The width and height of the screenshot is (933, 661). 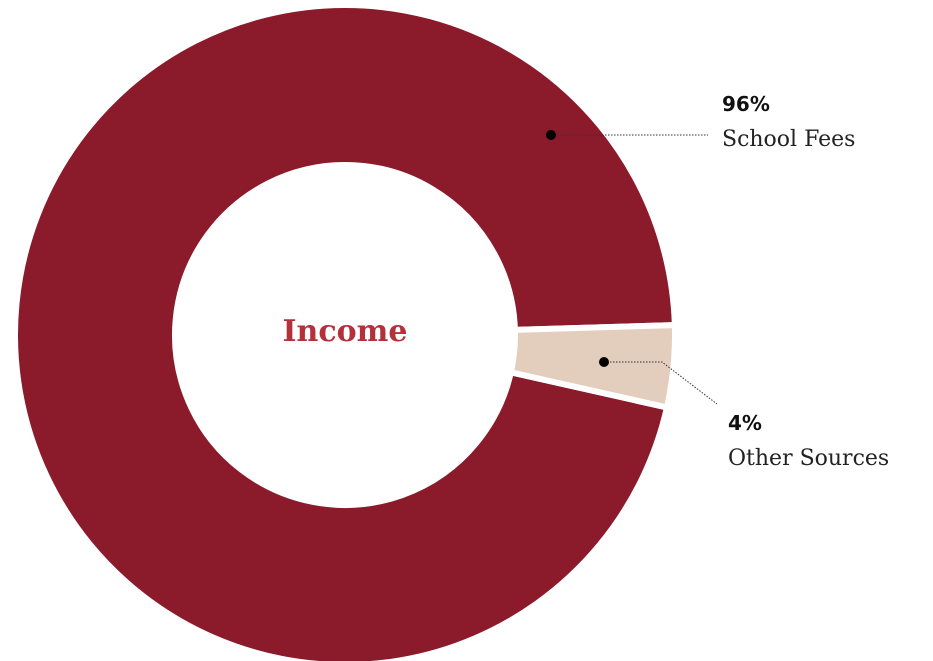 I want to click on other-sources-leader-line, so click(x=661, y=383).